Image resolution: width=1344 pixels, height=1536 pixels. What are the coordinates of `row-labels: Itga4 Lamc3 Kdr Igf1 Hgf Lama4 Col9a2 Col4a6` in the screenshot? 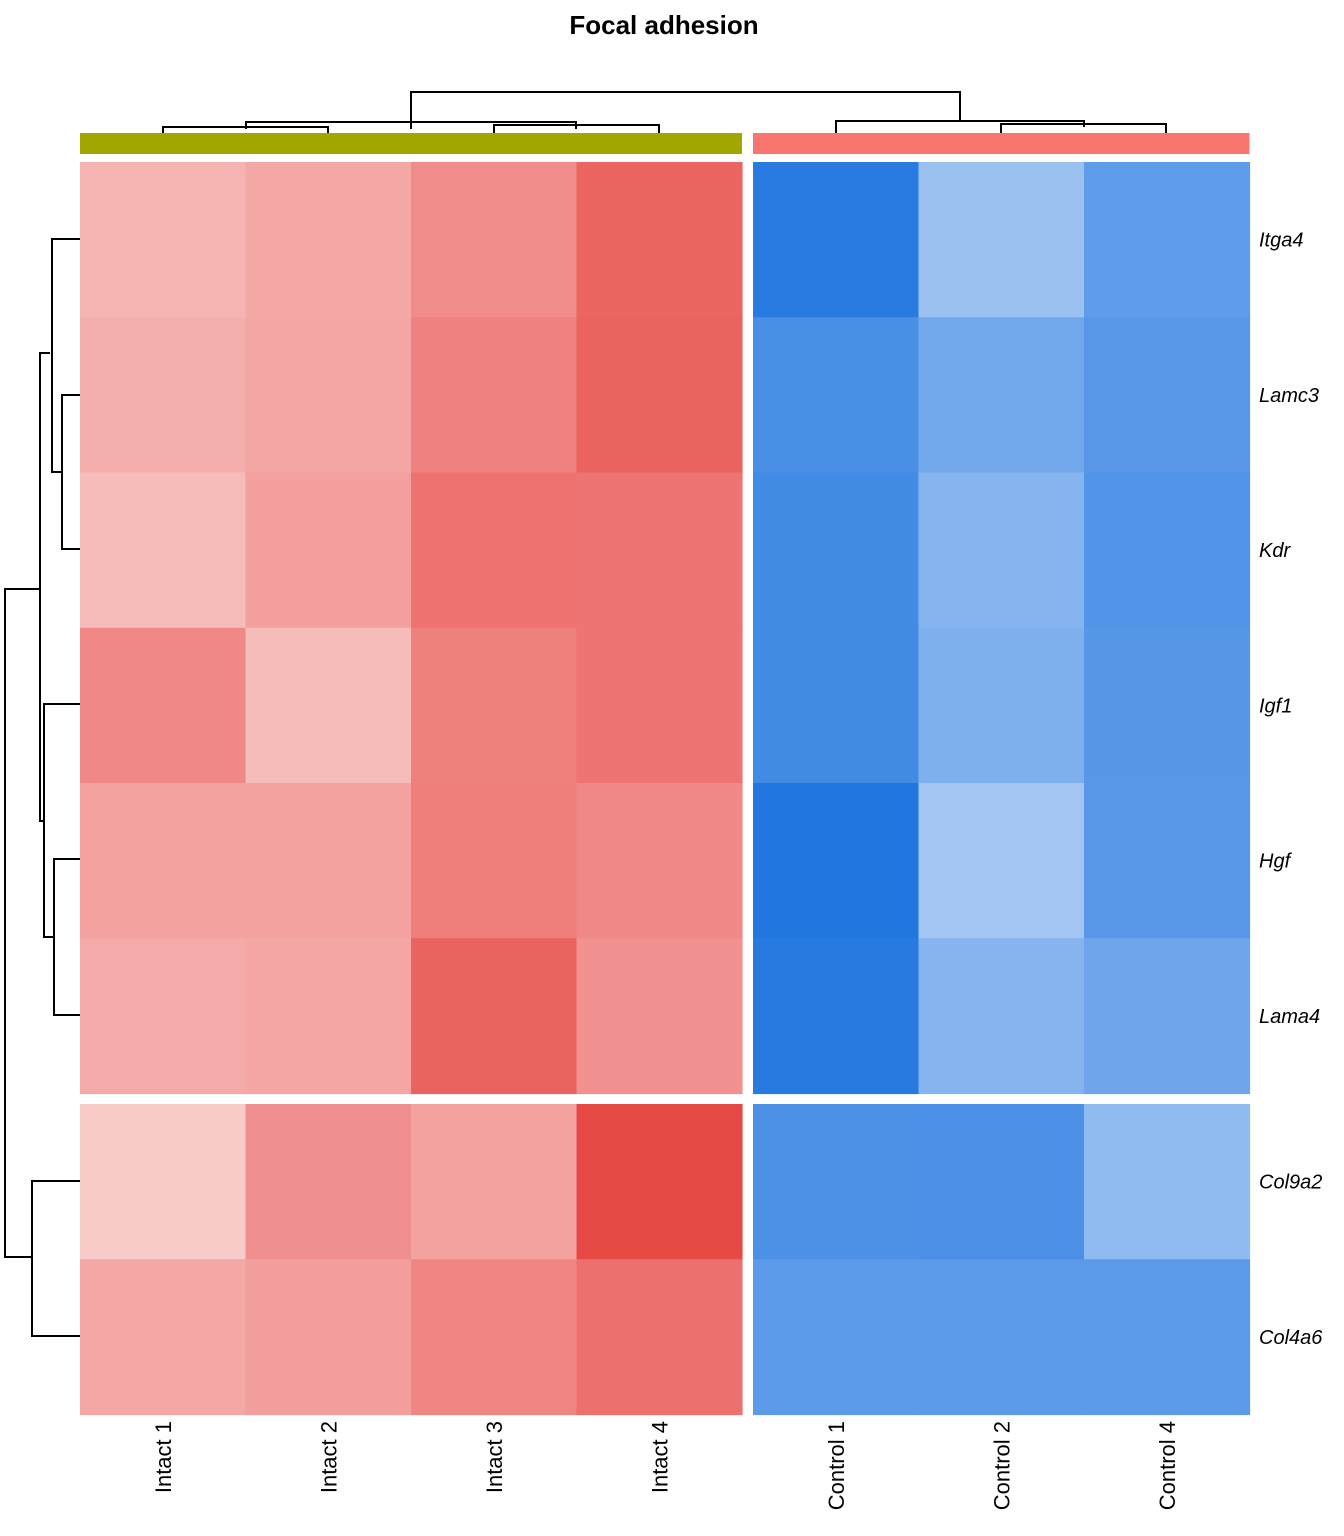 It's located at (1291, 789).